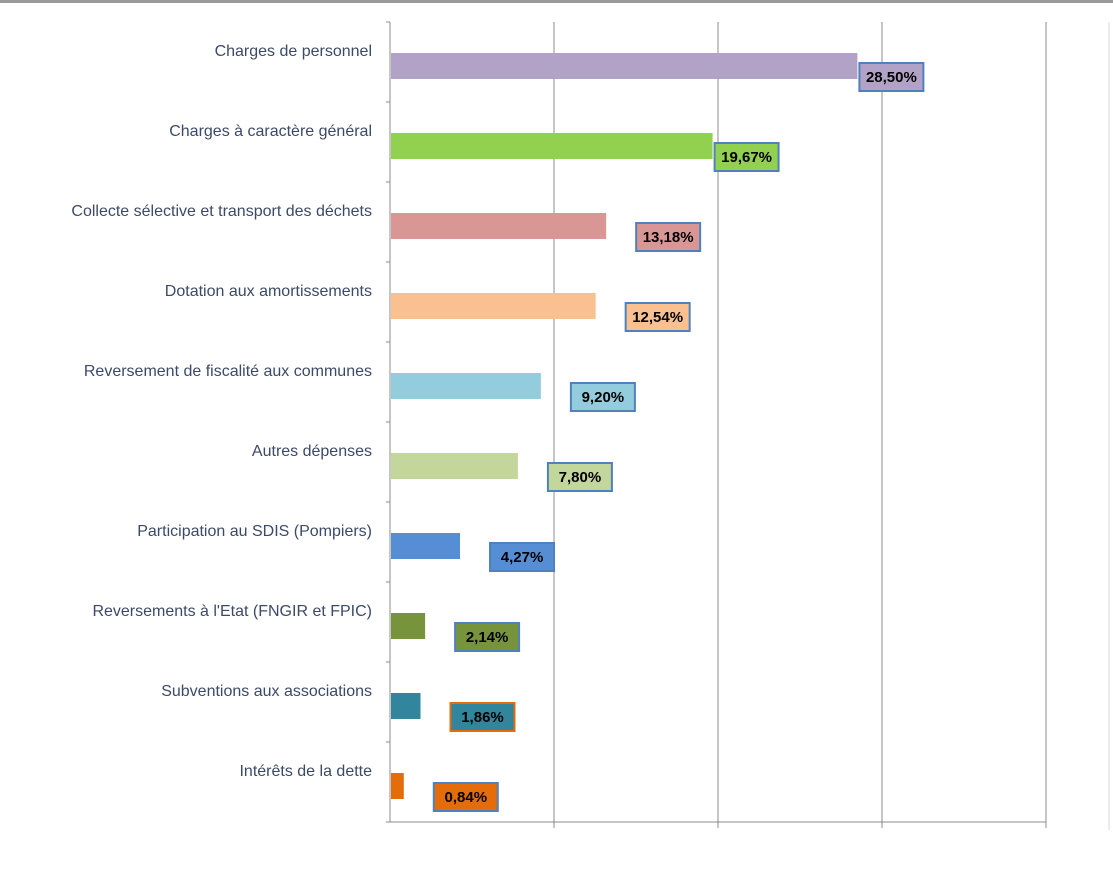 This screenshot has width=1113, height=873. I want to click on data-label: 9,20%, so click(603, 397).